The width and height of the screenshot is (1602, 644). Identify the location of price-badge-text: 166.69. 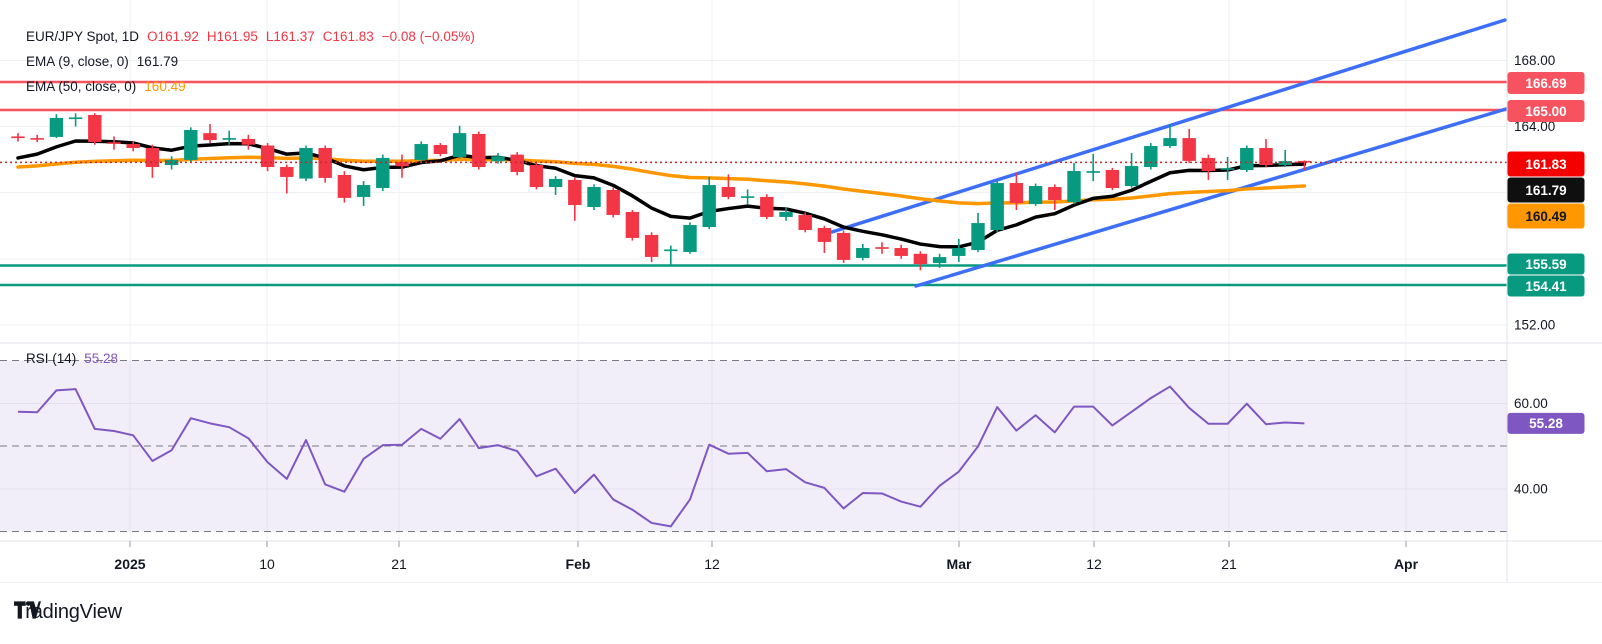
(1545, 83).